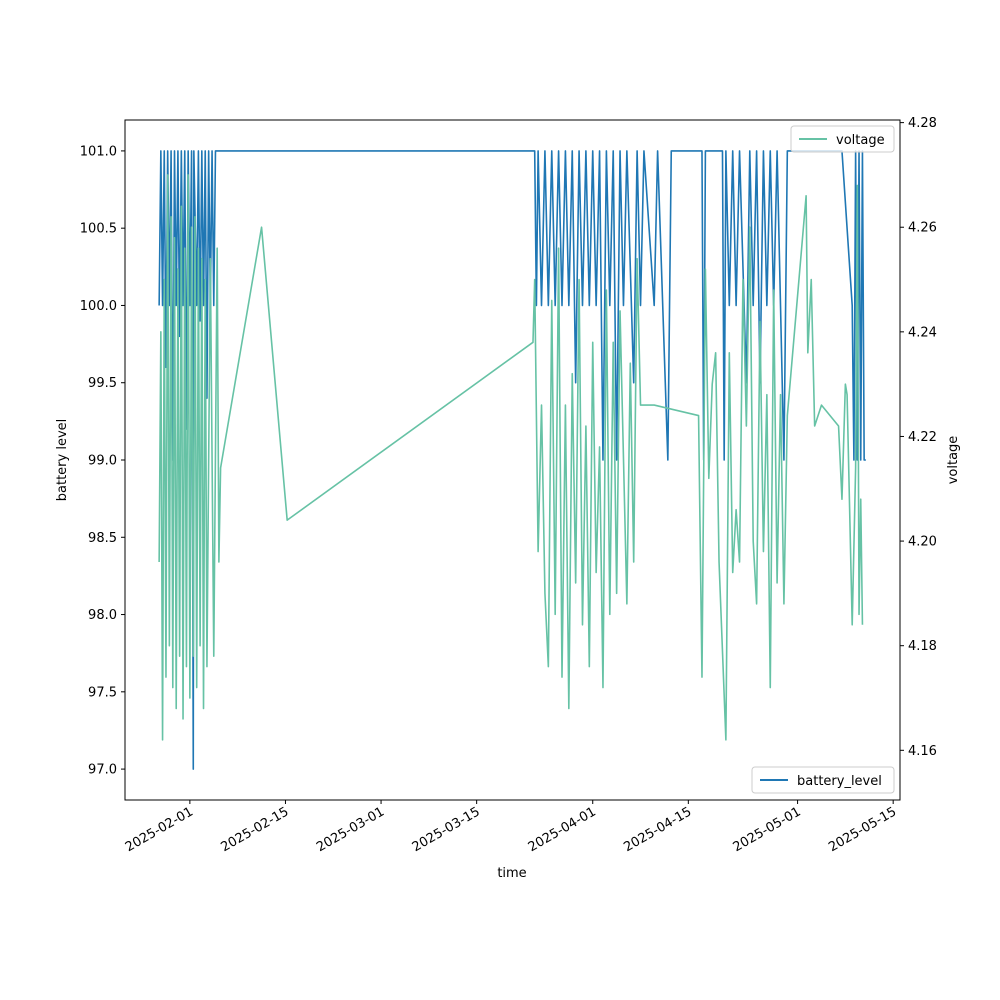 This screenshot has height=1000, width=1000. I want to click on right-y-tick-label: 4.22, so click(922, 437).